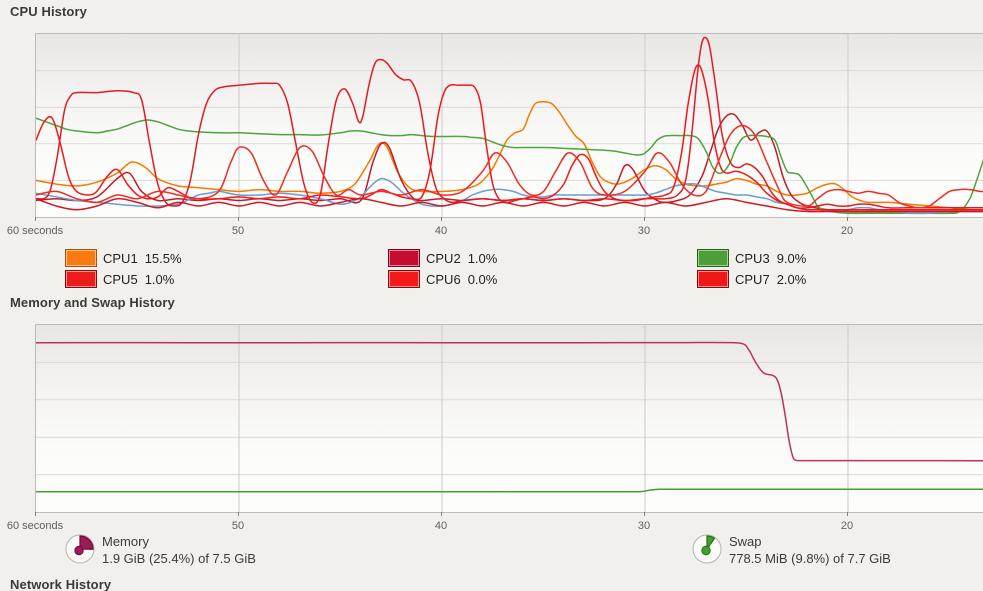 Image resolution: width=983 pixels, height=591 pixels. What do you see at coordinates (745, 541) in the screenshot?
I see `swap-label: Swap` at bounding box center [745, 541].